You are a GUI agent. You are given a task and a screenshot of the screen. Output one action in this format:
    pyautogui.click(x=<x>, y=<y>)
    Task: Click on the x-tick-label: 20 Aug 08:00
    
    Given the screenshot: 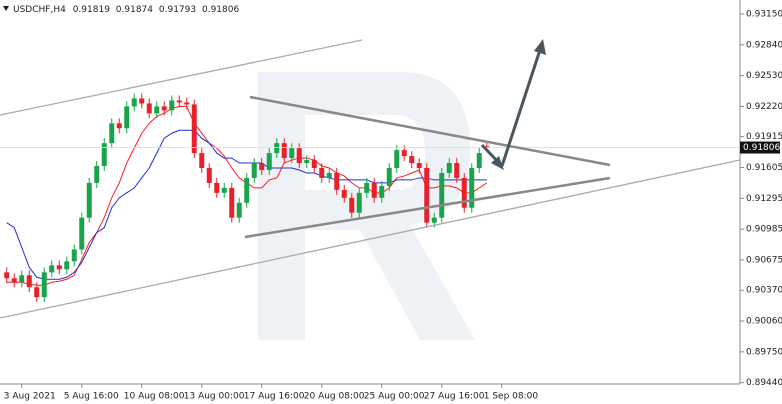 What is the action you would take?
    pyautogui.click(x=334, y=397)
    